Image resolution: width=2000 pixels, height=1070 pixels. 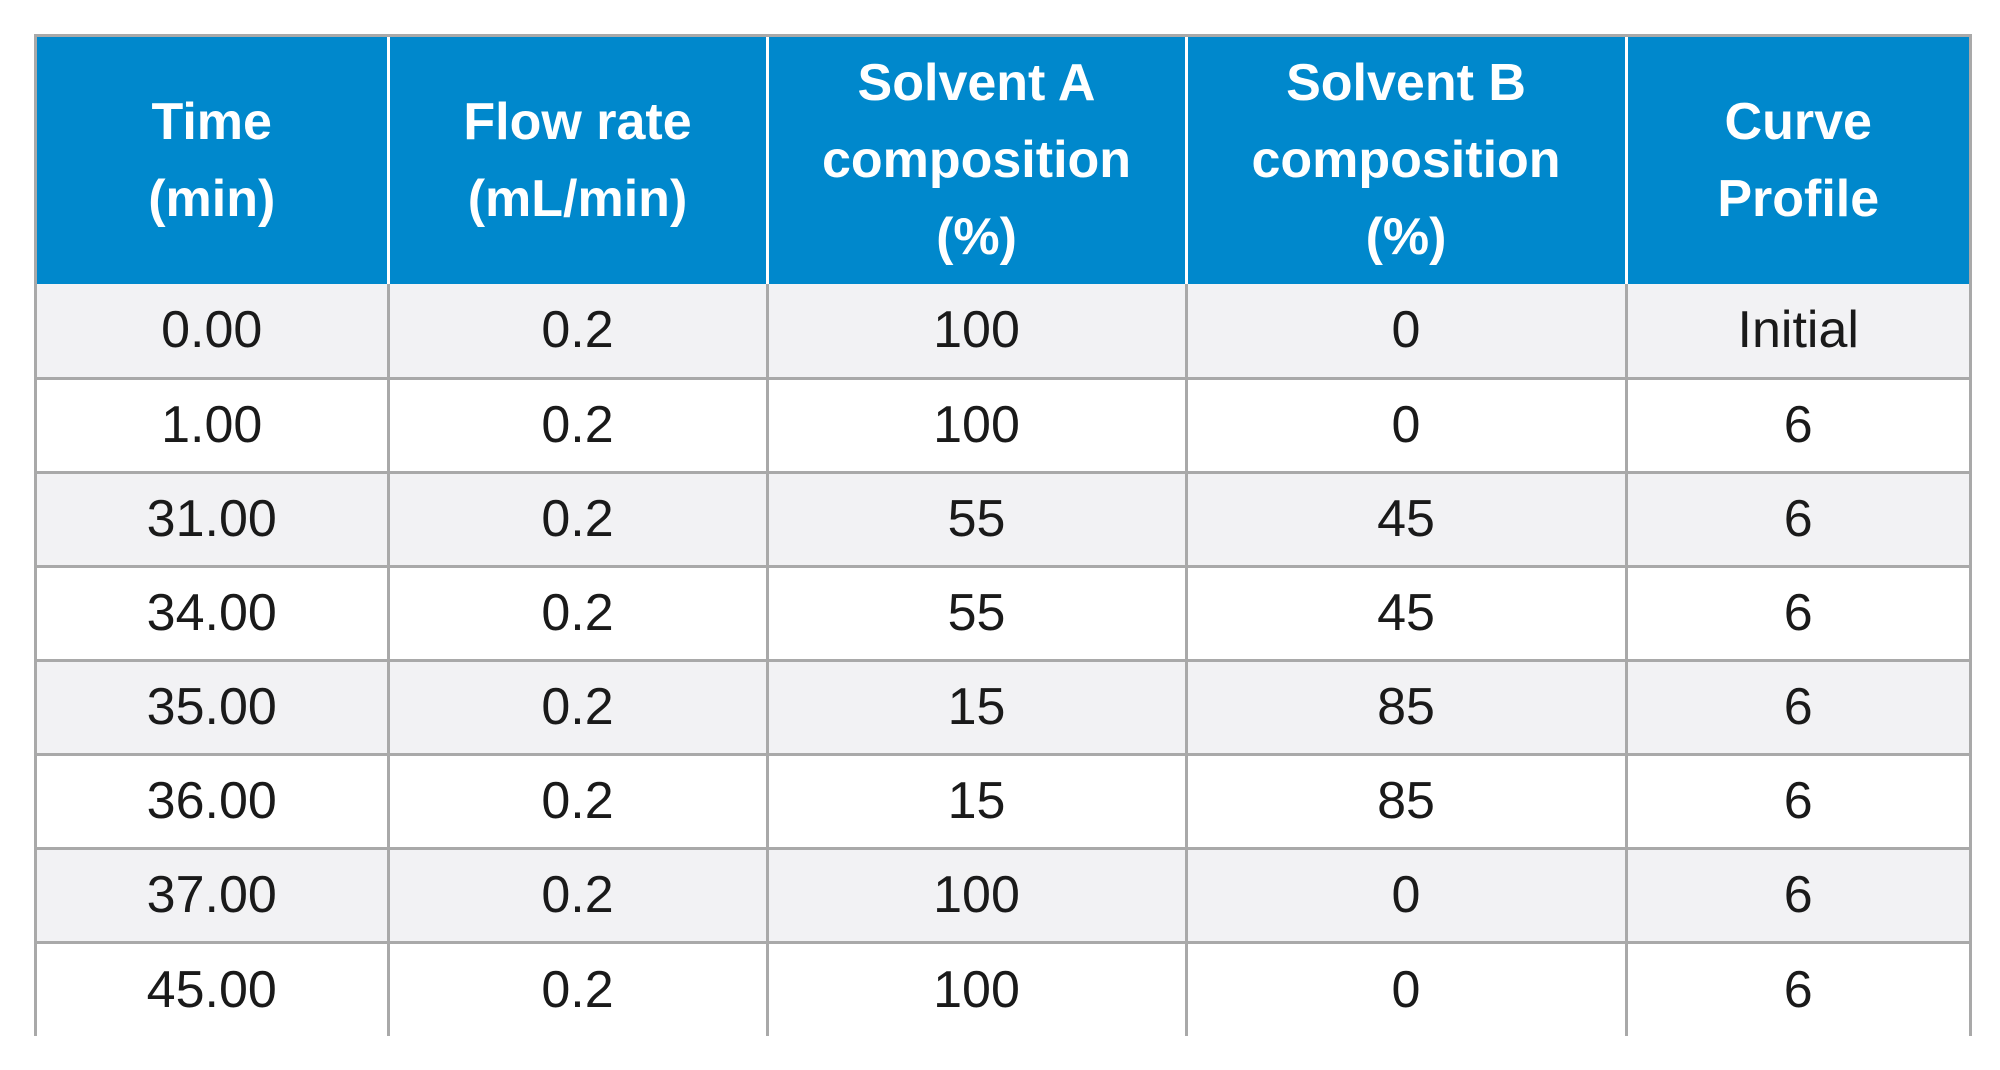 I want to click on cell-time: 35.00, so click(x=212, y=706).